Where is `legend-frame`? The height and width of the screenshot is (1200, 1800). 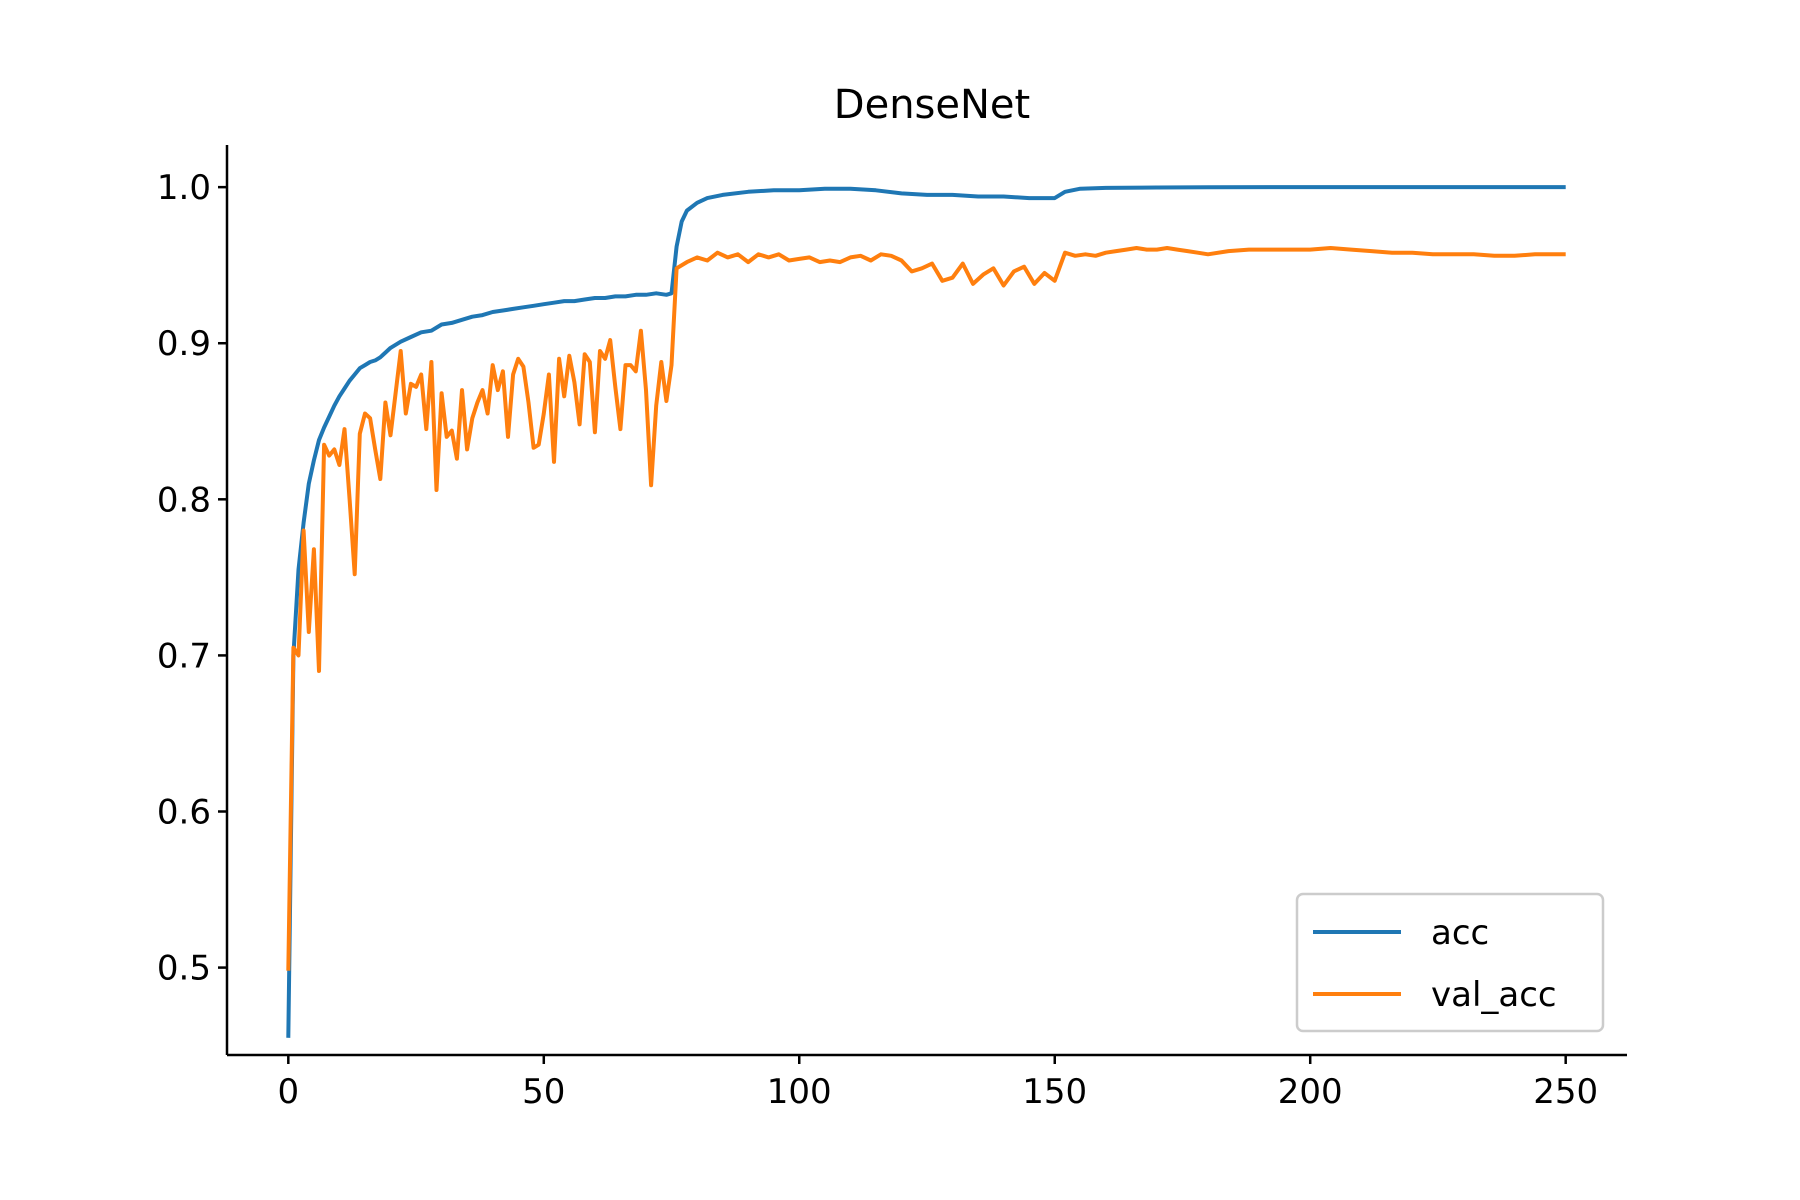
legend-frame is located at coordinates (1450, 962).